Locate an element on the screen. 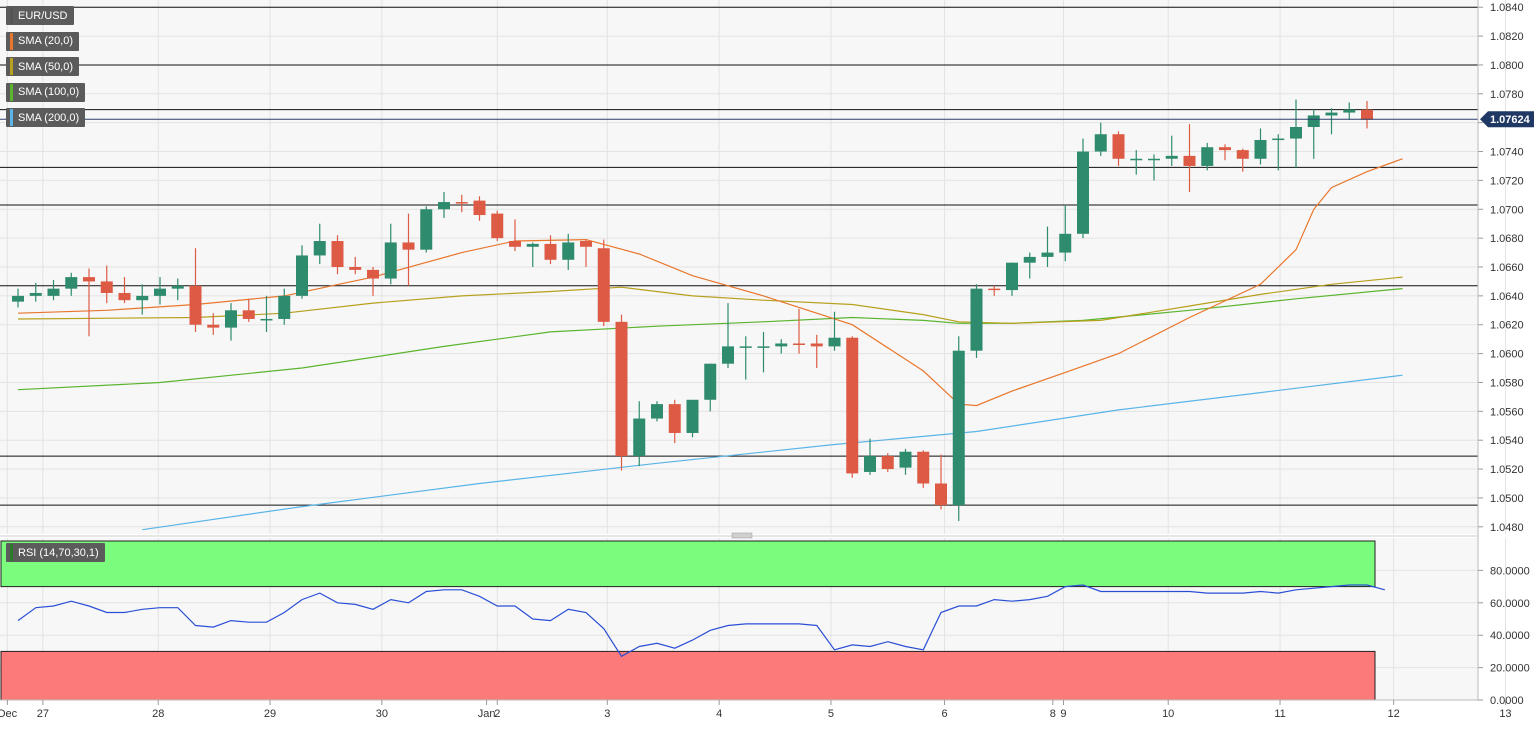  y-tick-label: 1.0640 is located at coordinates (1507, 297).